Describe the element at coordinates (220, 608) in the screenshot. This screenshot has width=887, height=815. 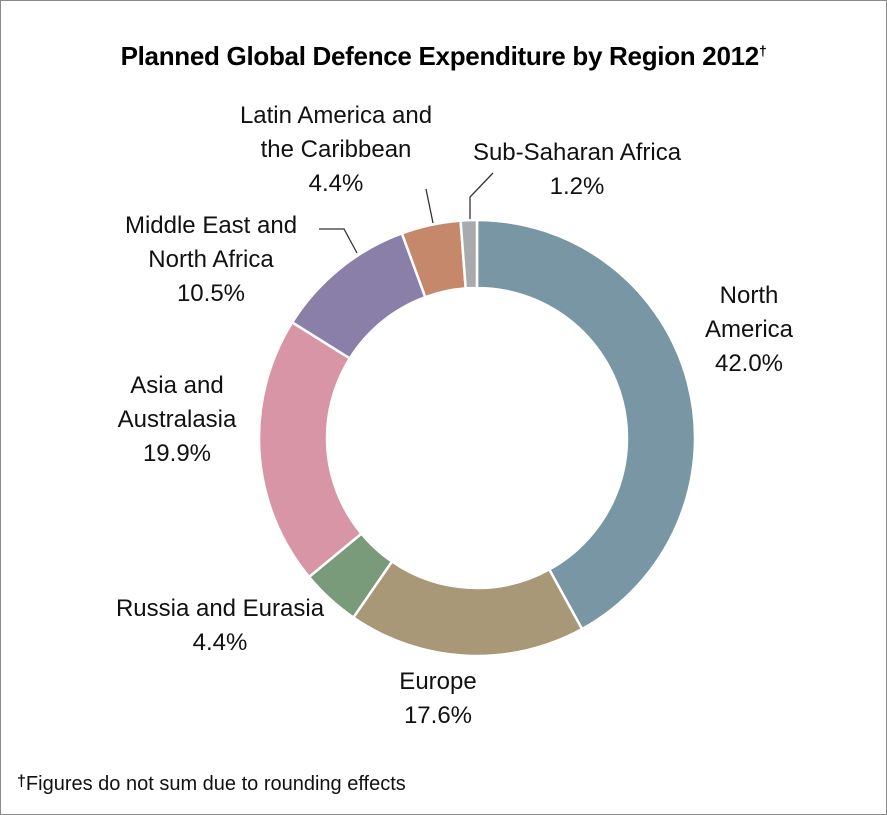
I see `slice-name: Russia and Eurasia` at that location.